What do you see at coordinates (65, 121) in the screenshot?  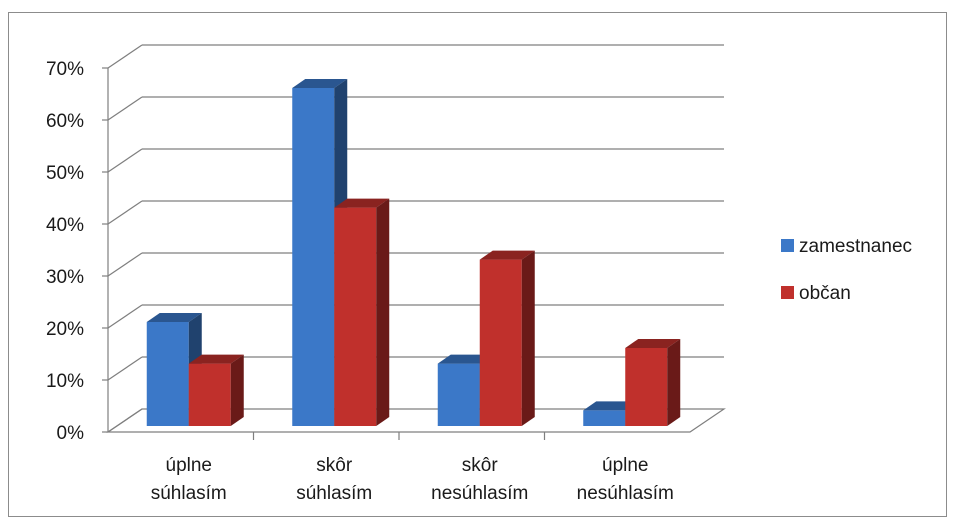 I see `y-tick-label: 60%` at bounding box center [65, 121].